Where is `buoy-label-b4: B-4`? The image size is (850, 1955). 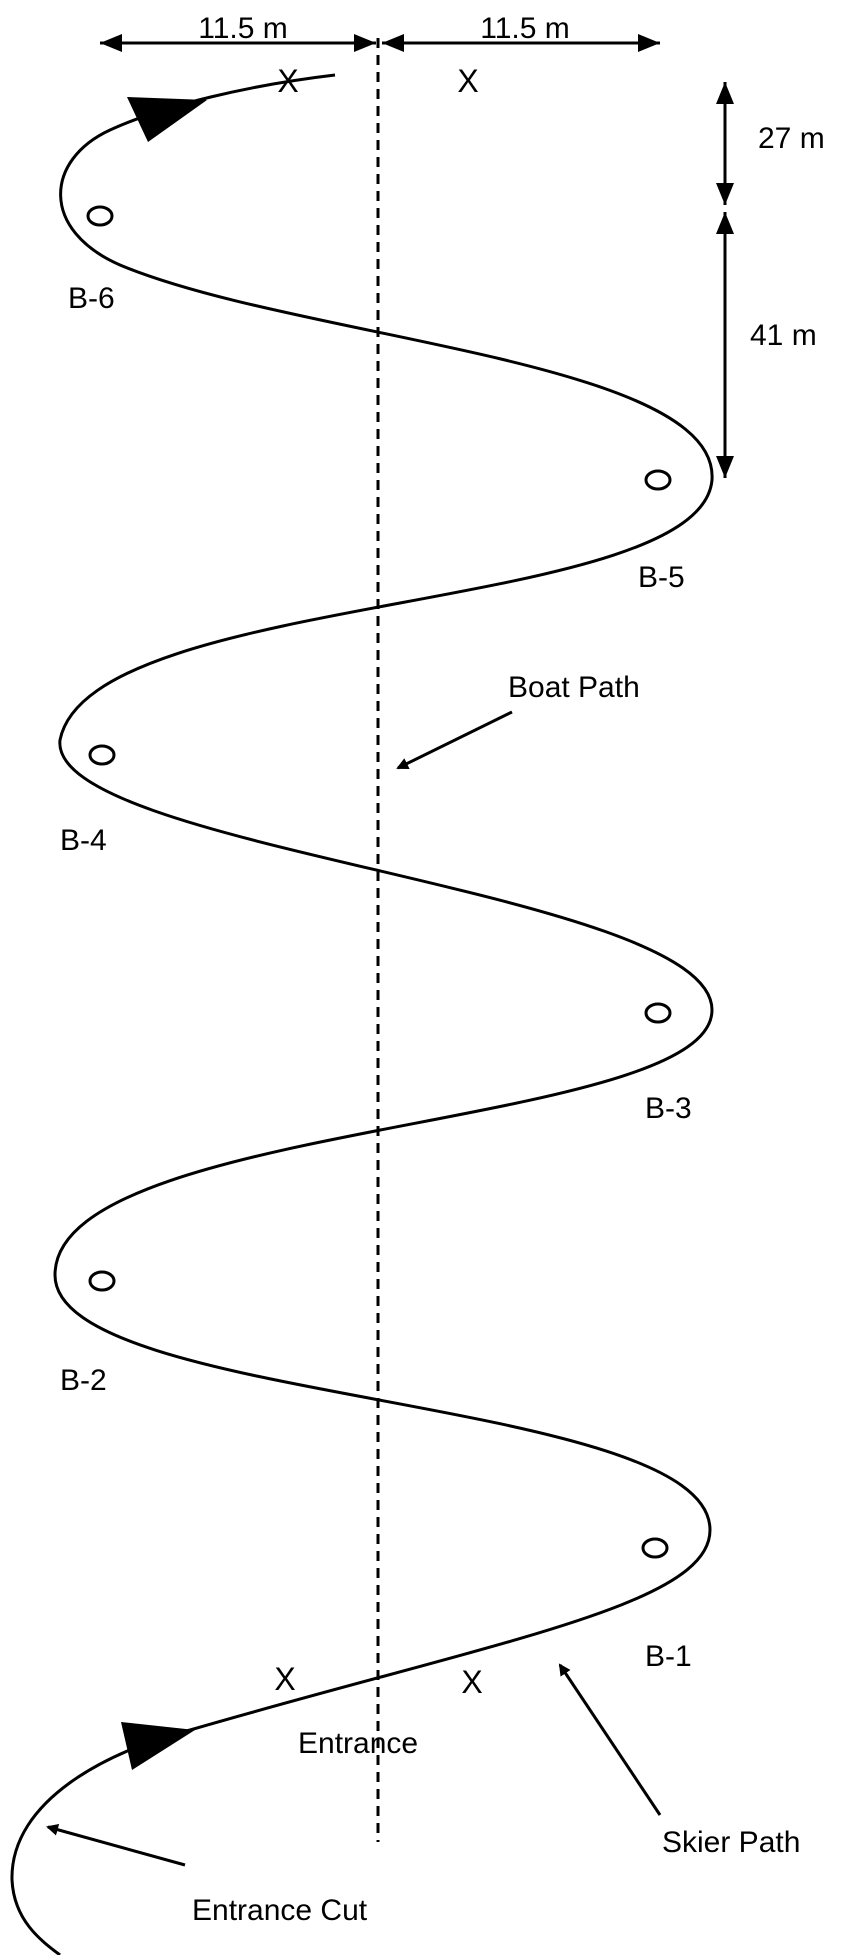
buoy-label-b4: B-4 is located at coordinates (83, 840).